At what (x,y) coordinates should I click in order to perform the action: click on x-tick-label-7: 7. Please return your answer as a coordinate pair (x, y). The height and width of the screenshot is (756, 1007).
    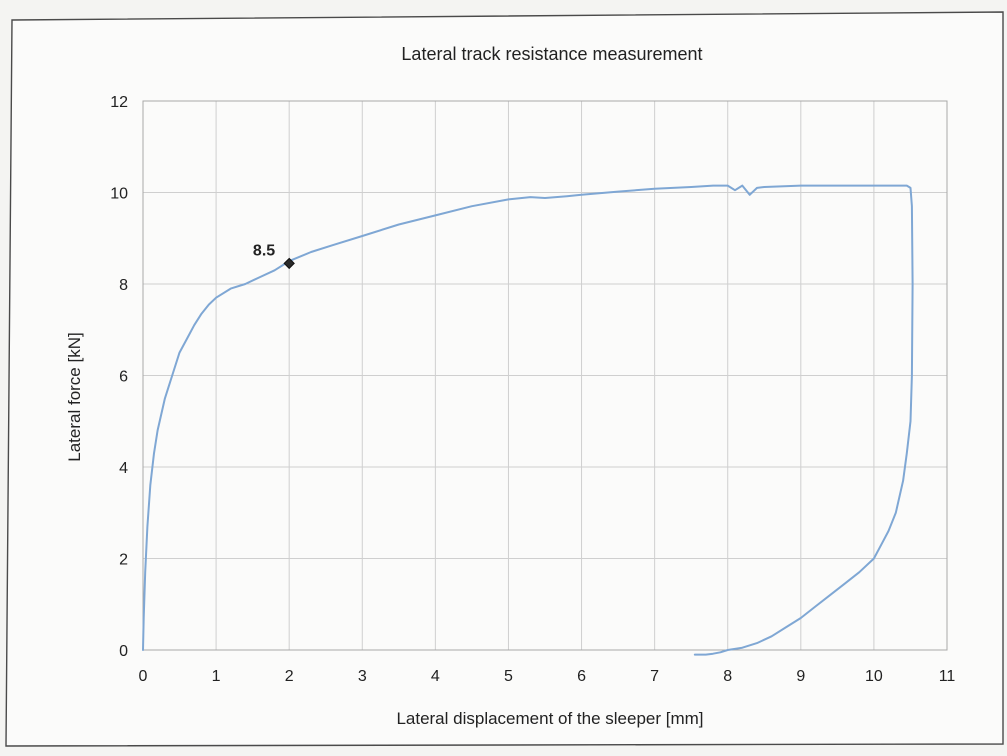
    Looking at the image, I should click on (654, 676).